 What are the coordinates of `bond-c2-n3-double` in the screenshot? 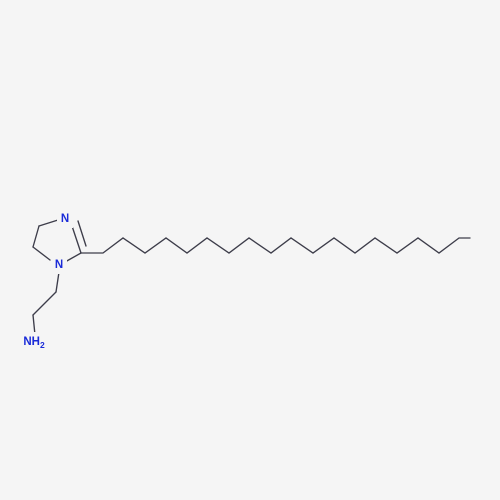 It's located at (82, 233).